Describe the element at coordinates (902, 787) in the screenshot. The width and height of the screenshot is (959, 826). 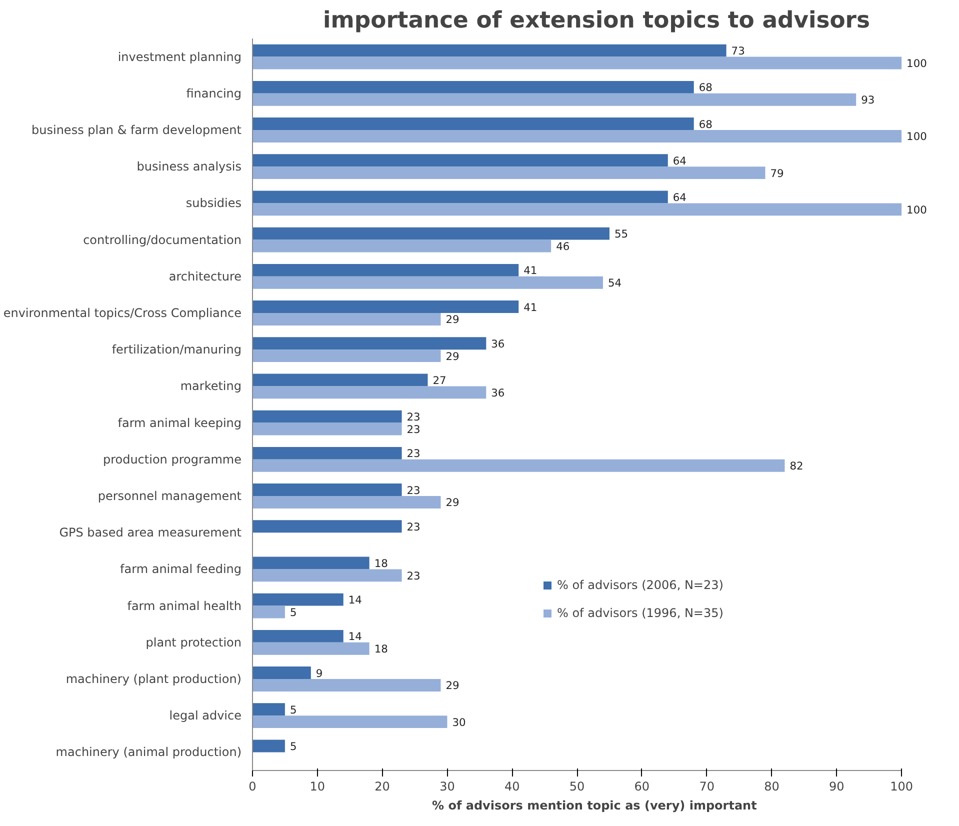
I see `x-tick-label: 100` at that location.